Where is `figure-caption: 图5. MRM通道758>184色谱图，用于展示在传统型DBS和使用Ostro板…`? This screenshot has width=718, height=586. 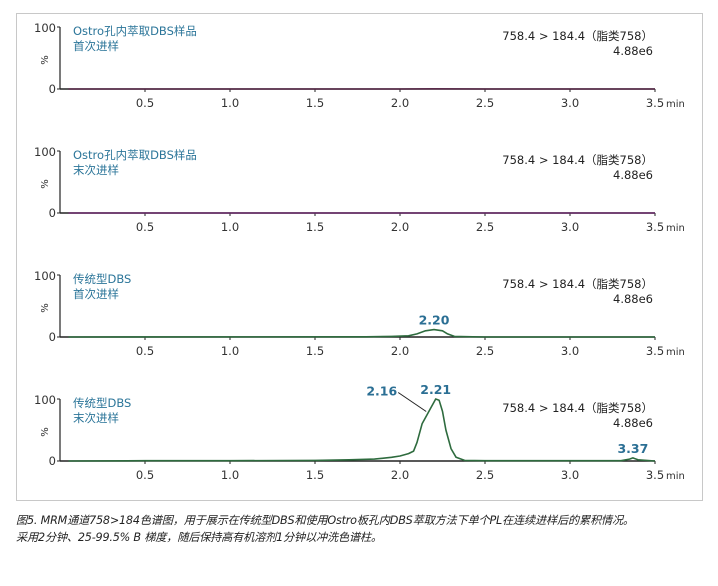 figure-caption: 图5. MRM通道758>184色谱图，用于展示在传统型DBS和使用Ostro板… is located at coordinates (361, 529).